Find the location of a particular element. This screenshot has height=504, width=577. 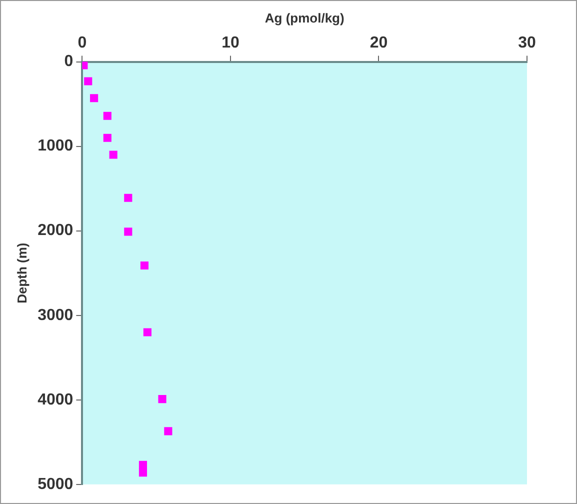

y-tick-label: 1000 is located at coordinates (56, 146).